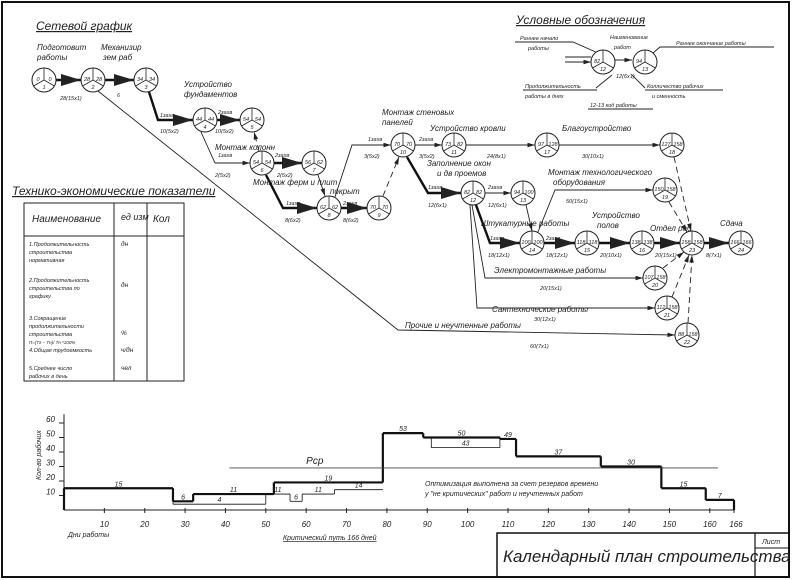  I want to click on node-code: 11, so click(454, 153).